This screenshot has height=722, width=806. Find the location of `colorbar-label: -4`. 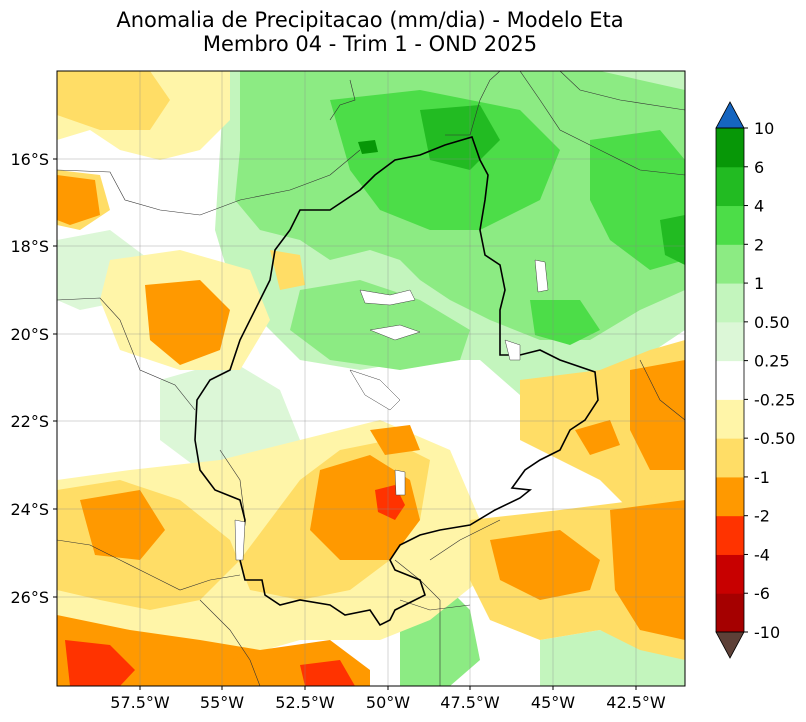

colorbar-label: -4 is located at coordinates (762, 554).